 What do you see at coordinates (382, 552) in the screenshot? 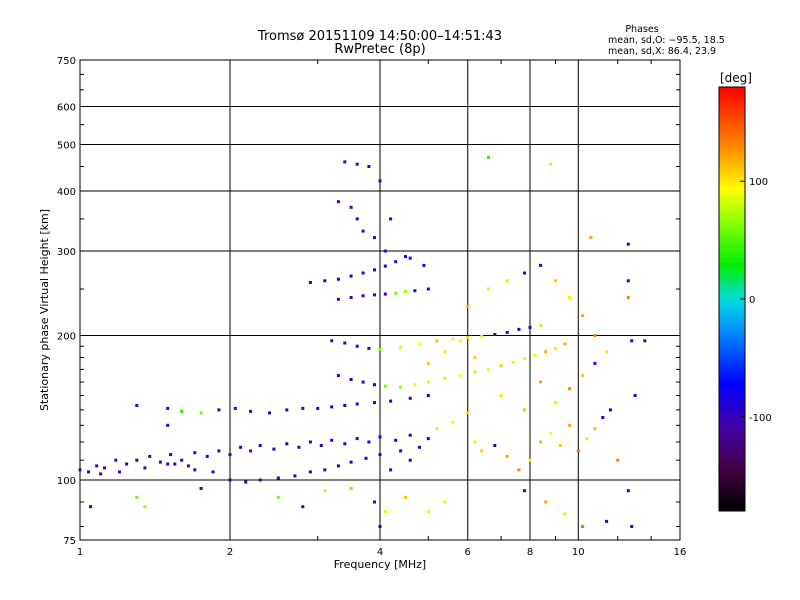
I see `x-axis-ticks: 1 2 4 6 8 10 16` at bounding box center [382, 552].